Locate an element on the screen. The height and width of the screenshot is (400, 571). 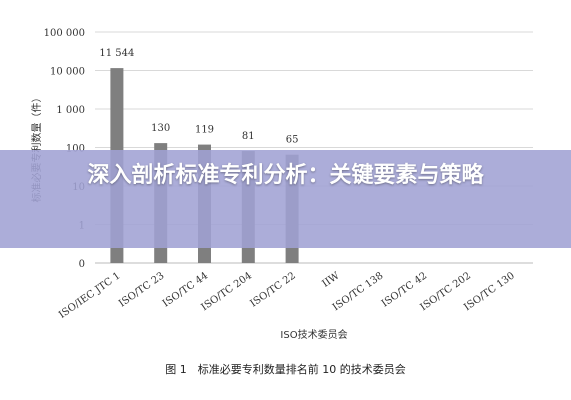
y-tick-label: 0 is located at coordinates (82, 264).